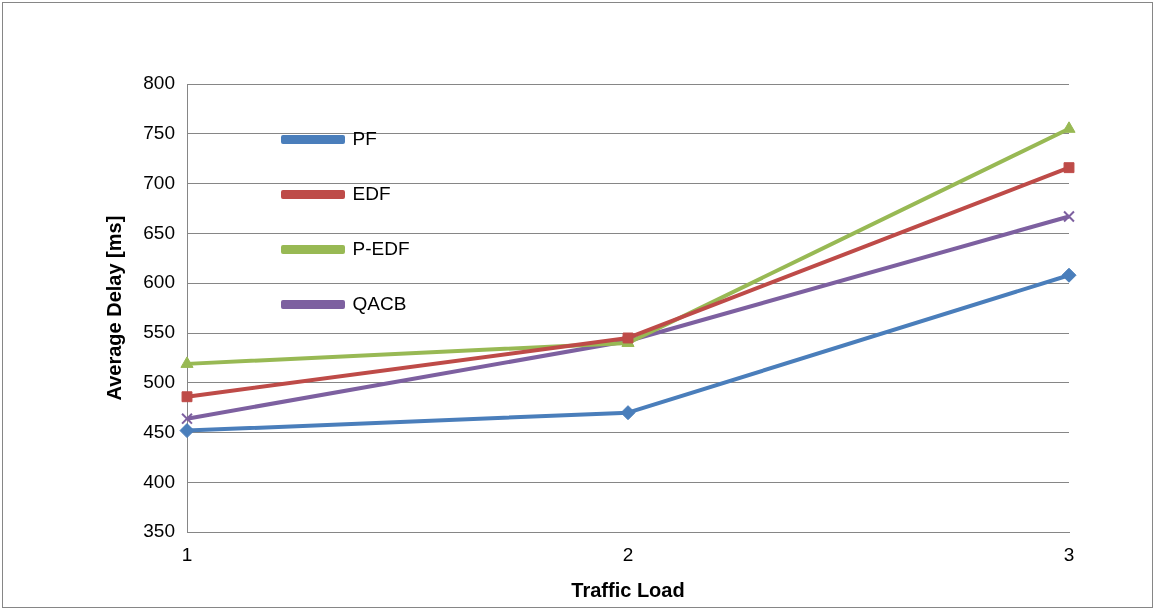 Image resolution: width=1157 pixels, height=612 pixels. Describe the element at coordinates (159, 481) in the screenshot. I see `y-tick-label: 400` at that location.